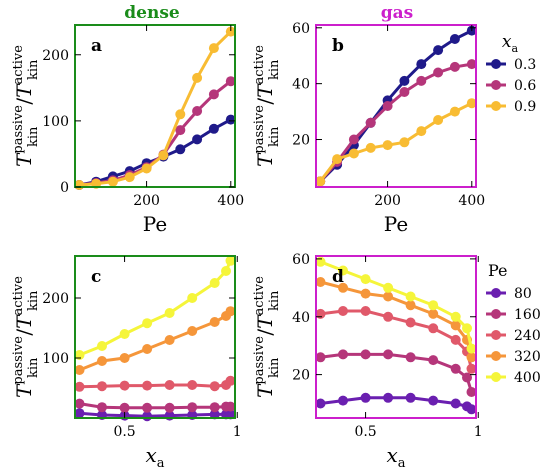 The height and width of the screenshot is (473, 540). What do you see at coordinates (527, 315) in the screenshot?
I see `legend-pe-entry: 160` at bounding box center [527, 315].